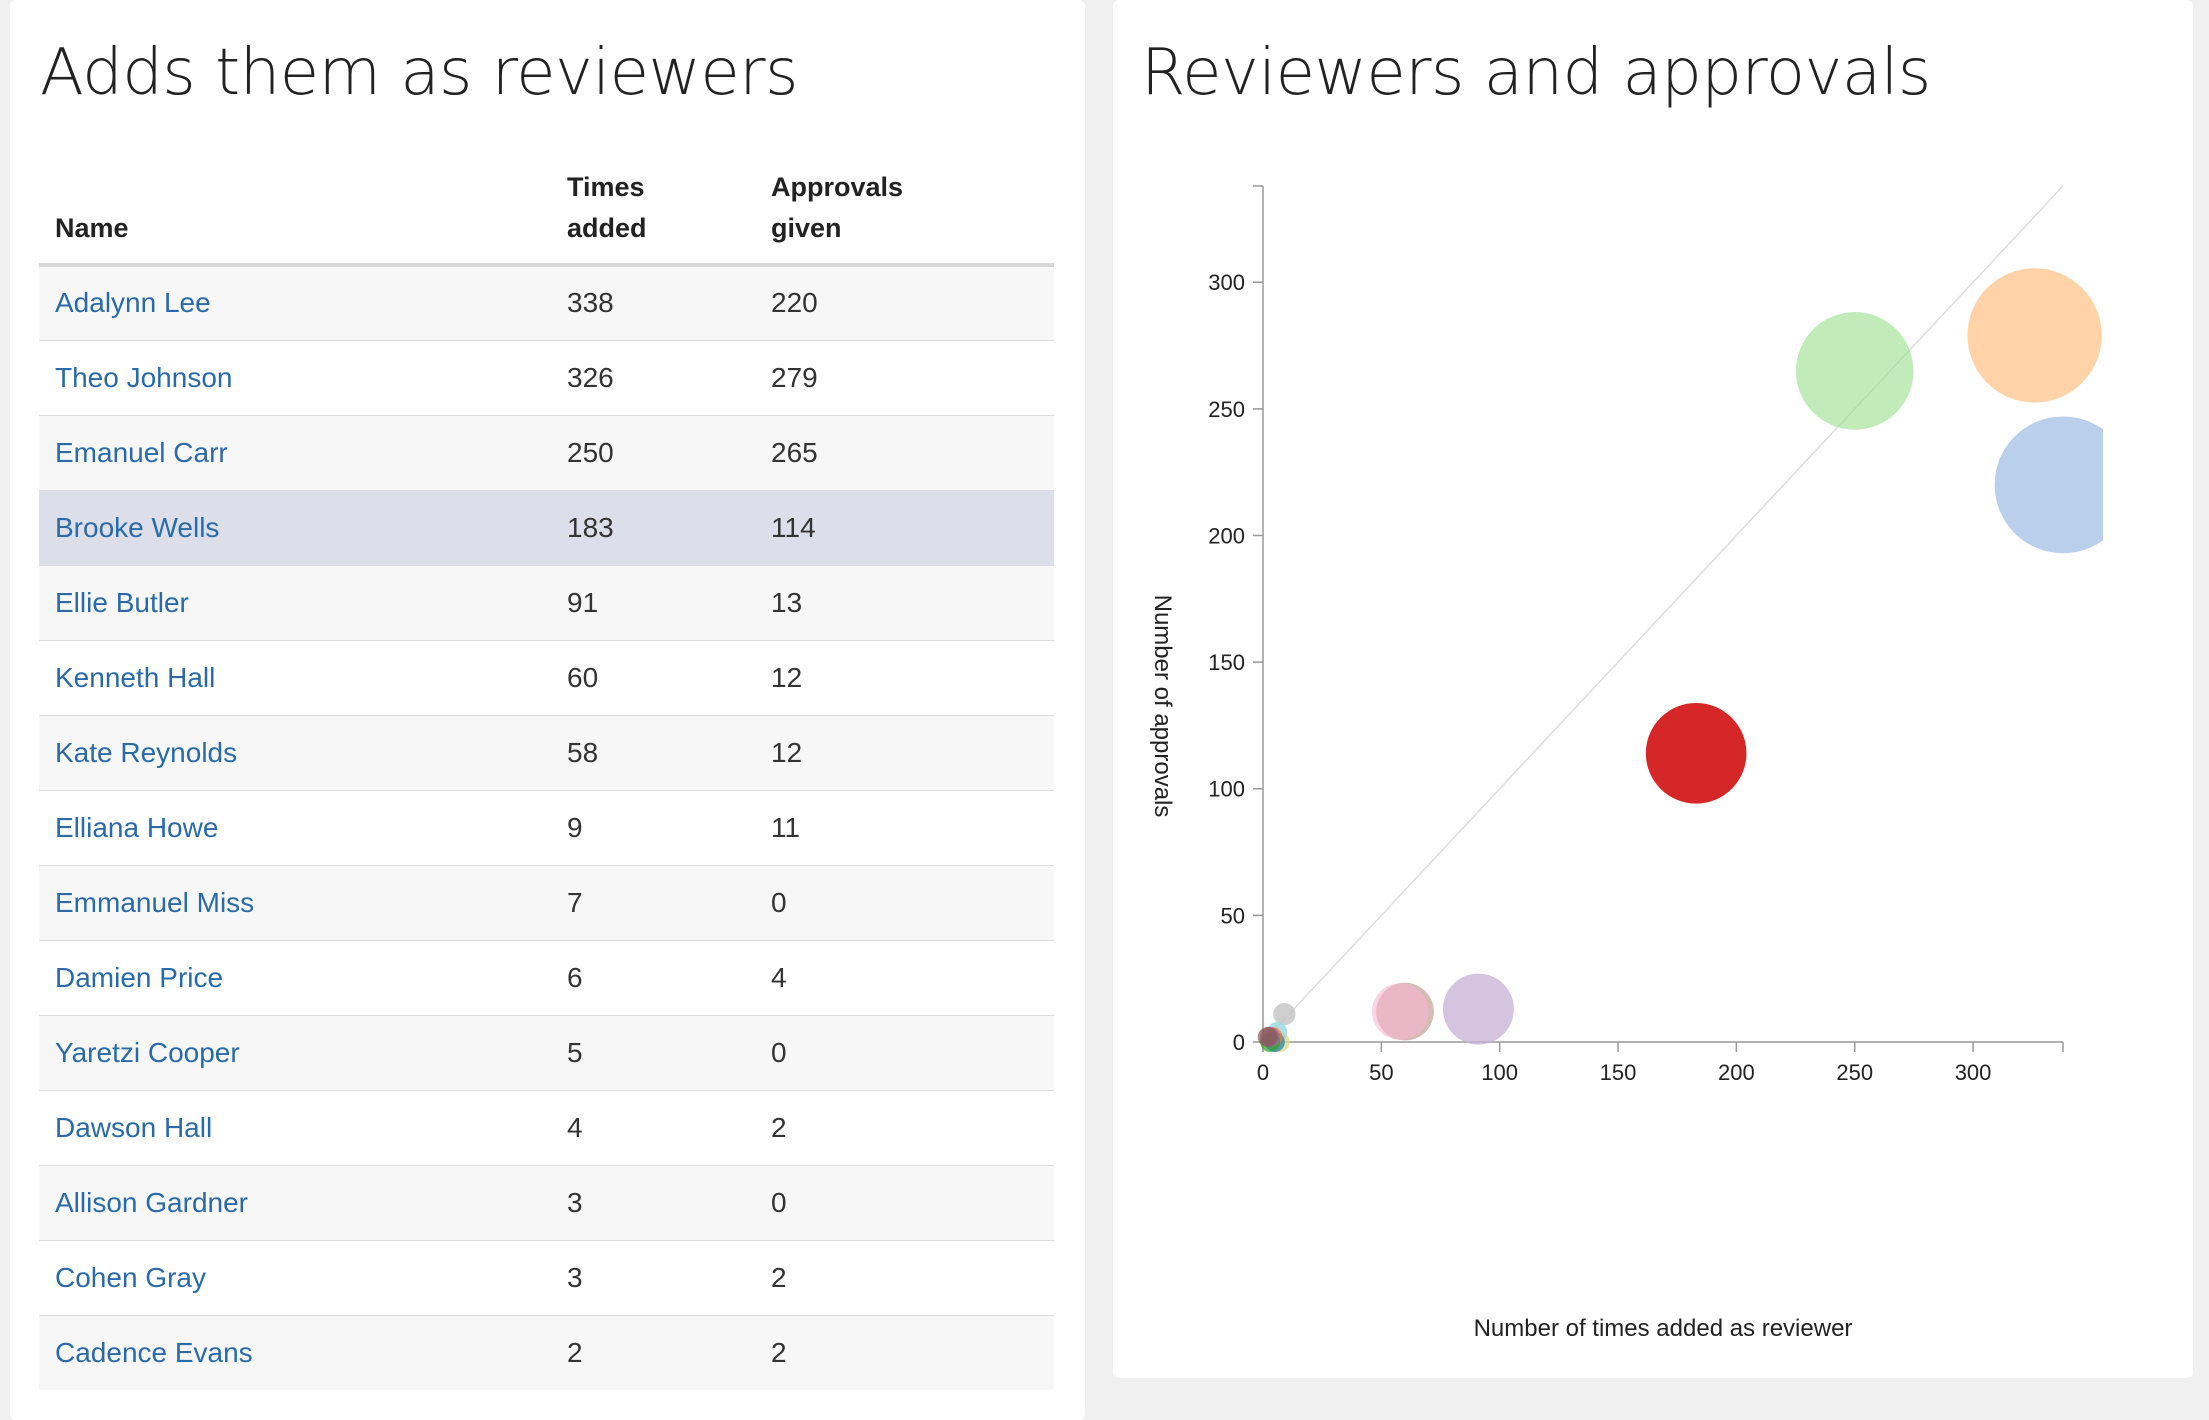 This screenshot has height=1420, width=2209. I want to click on header-times-line1: Times, so click(606, 187).